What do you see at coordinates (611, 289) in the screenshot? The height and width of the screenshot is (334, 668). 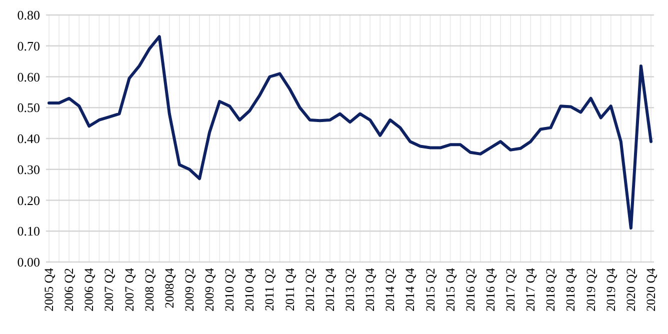 I see `x-tick-label: 2019 Q4` at bounding box center [611, 289].